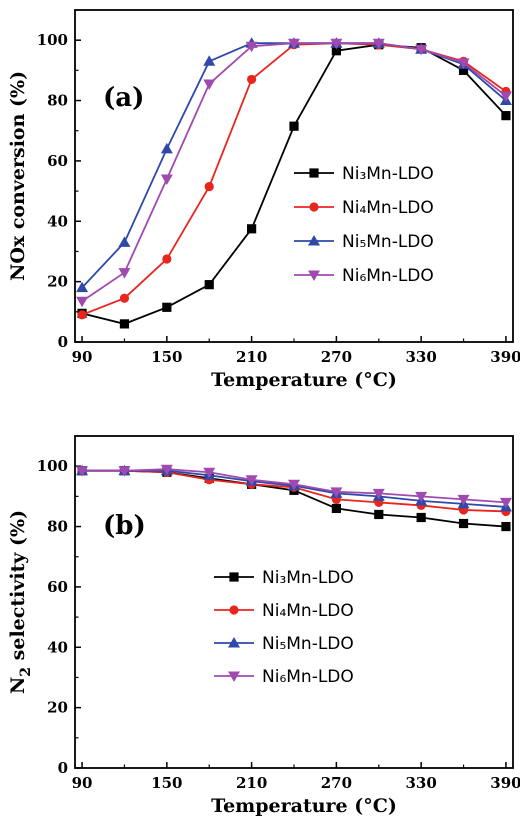  Describe the element at coordinates (388, 208) in the screenshot. I see `panel-a-legend-label: Ni₄Mn-LDO` at that location.